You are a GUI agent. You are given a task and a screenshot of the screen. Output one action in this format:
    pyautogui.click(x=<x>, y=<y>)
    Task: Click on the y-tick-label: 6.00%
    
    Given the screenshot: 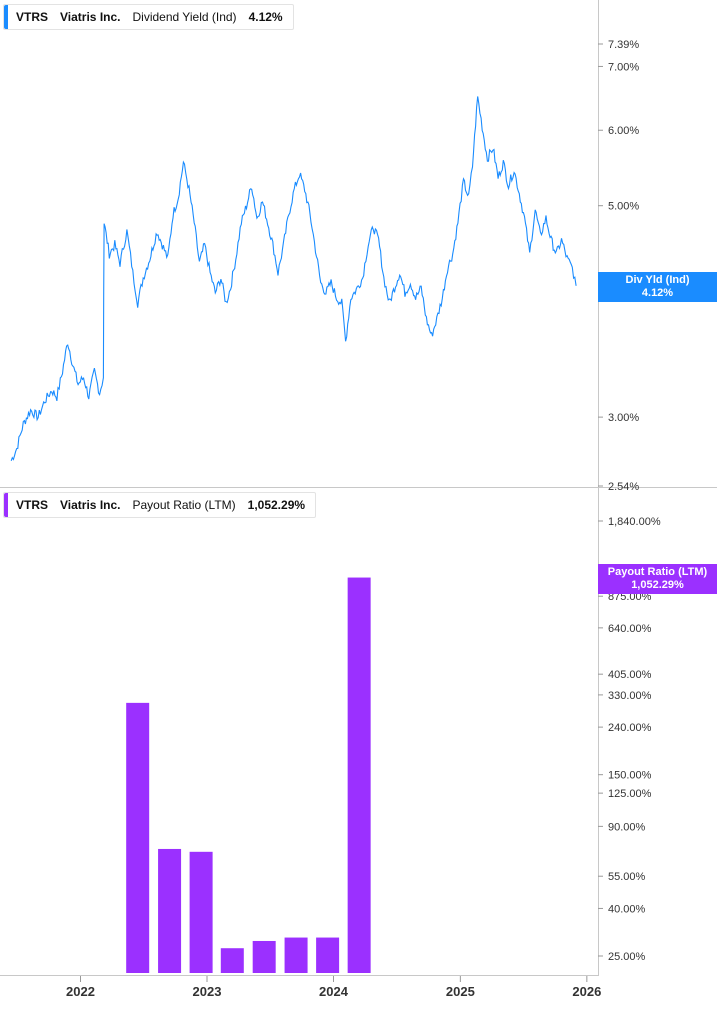 What is the action you would take?
    pyautogui.click(x=623, y=131)
    